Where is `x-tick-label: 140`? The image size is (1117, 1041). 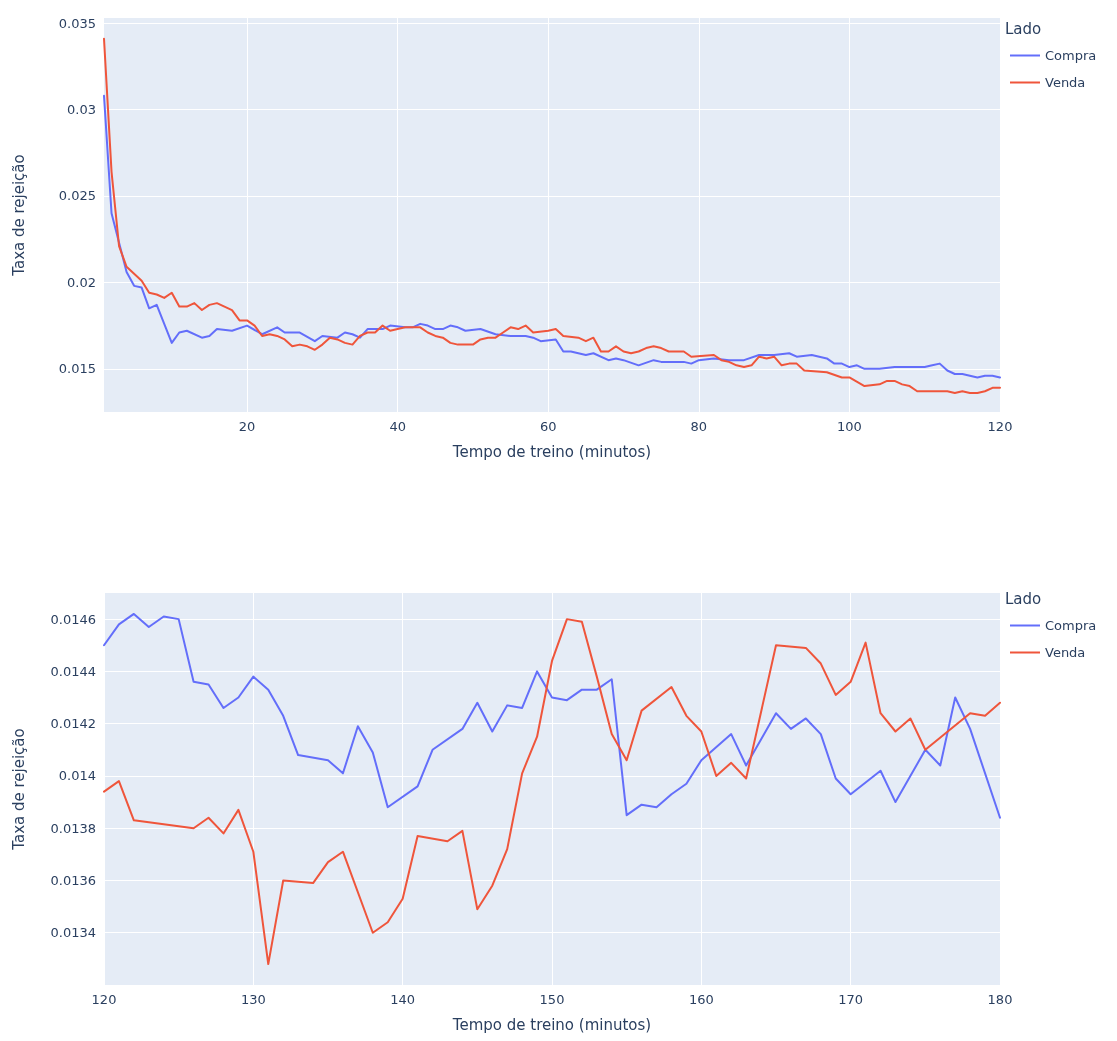
x-tick-label: 140 is located at coordinates (403, 999).